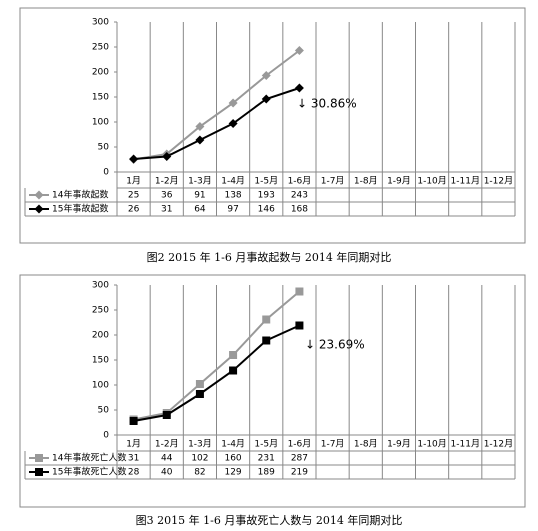  Describe the element at coordinates (299, 459) in the screenshot. I see `table-value: 287` at that location.